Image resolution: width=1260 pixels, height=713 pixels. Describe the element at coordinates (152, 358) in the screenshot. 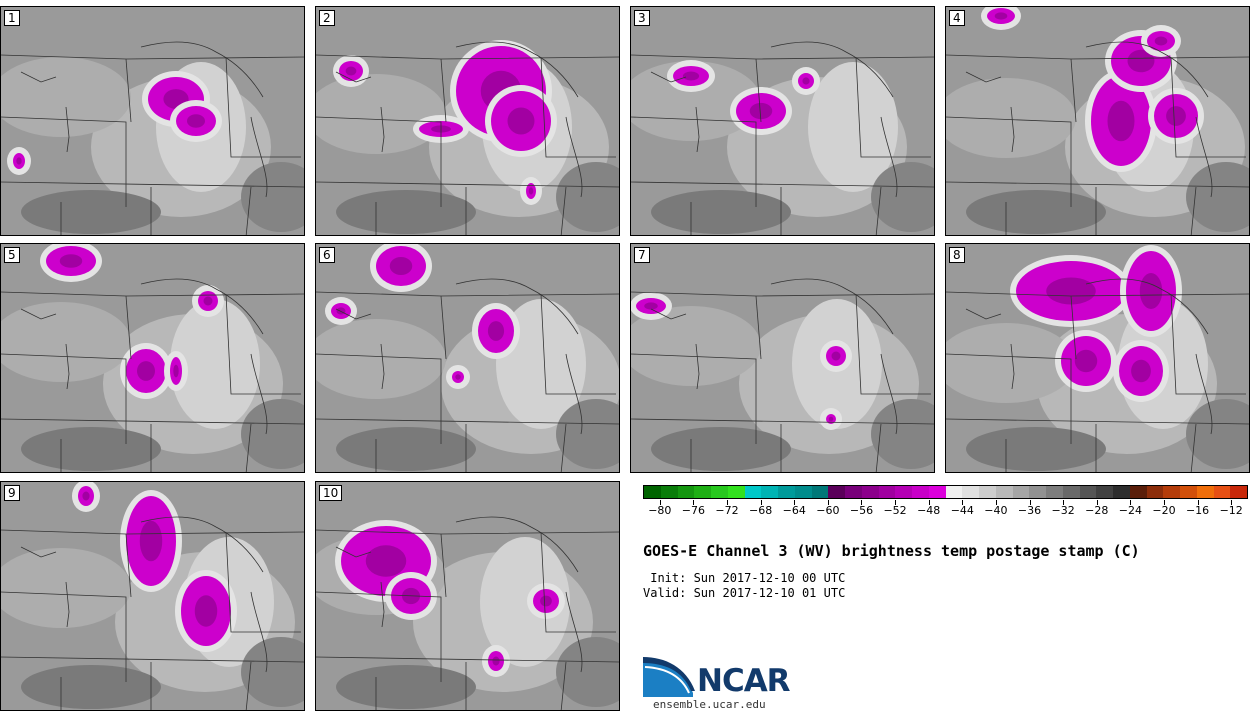

I see `stamp-panel-5: 5` at that location.